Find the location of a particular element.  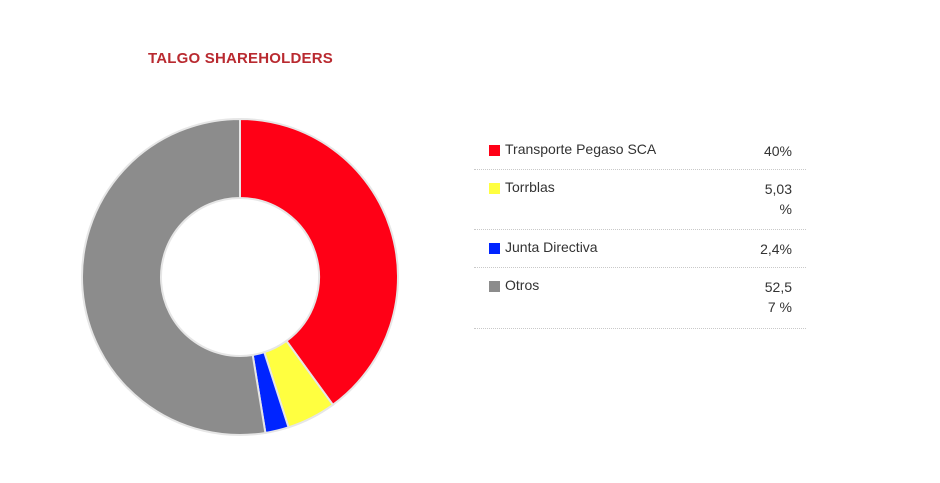

legend-row: Transporte Pegaso SCA 40% is located at coordinates (640, 151).